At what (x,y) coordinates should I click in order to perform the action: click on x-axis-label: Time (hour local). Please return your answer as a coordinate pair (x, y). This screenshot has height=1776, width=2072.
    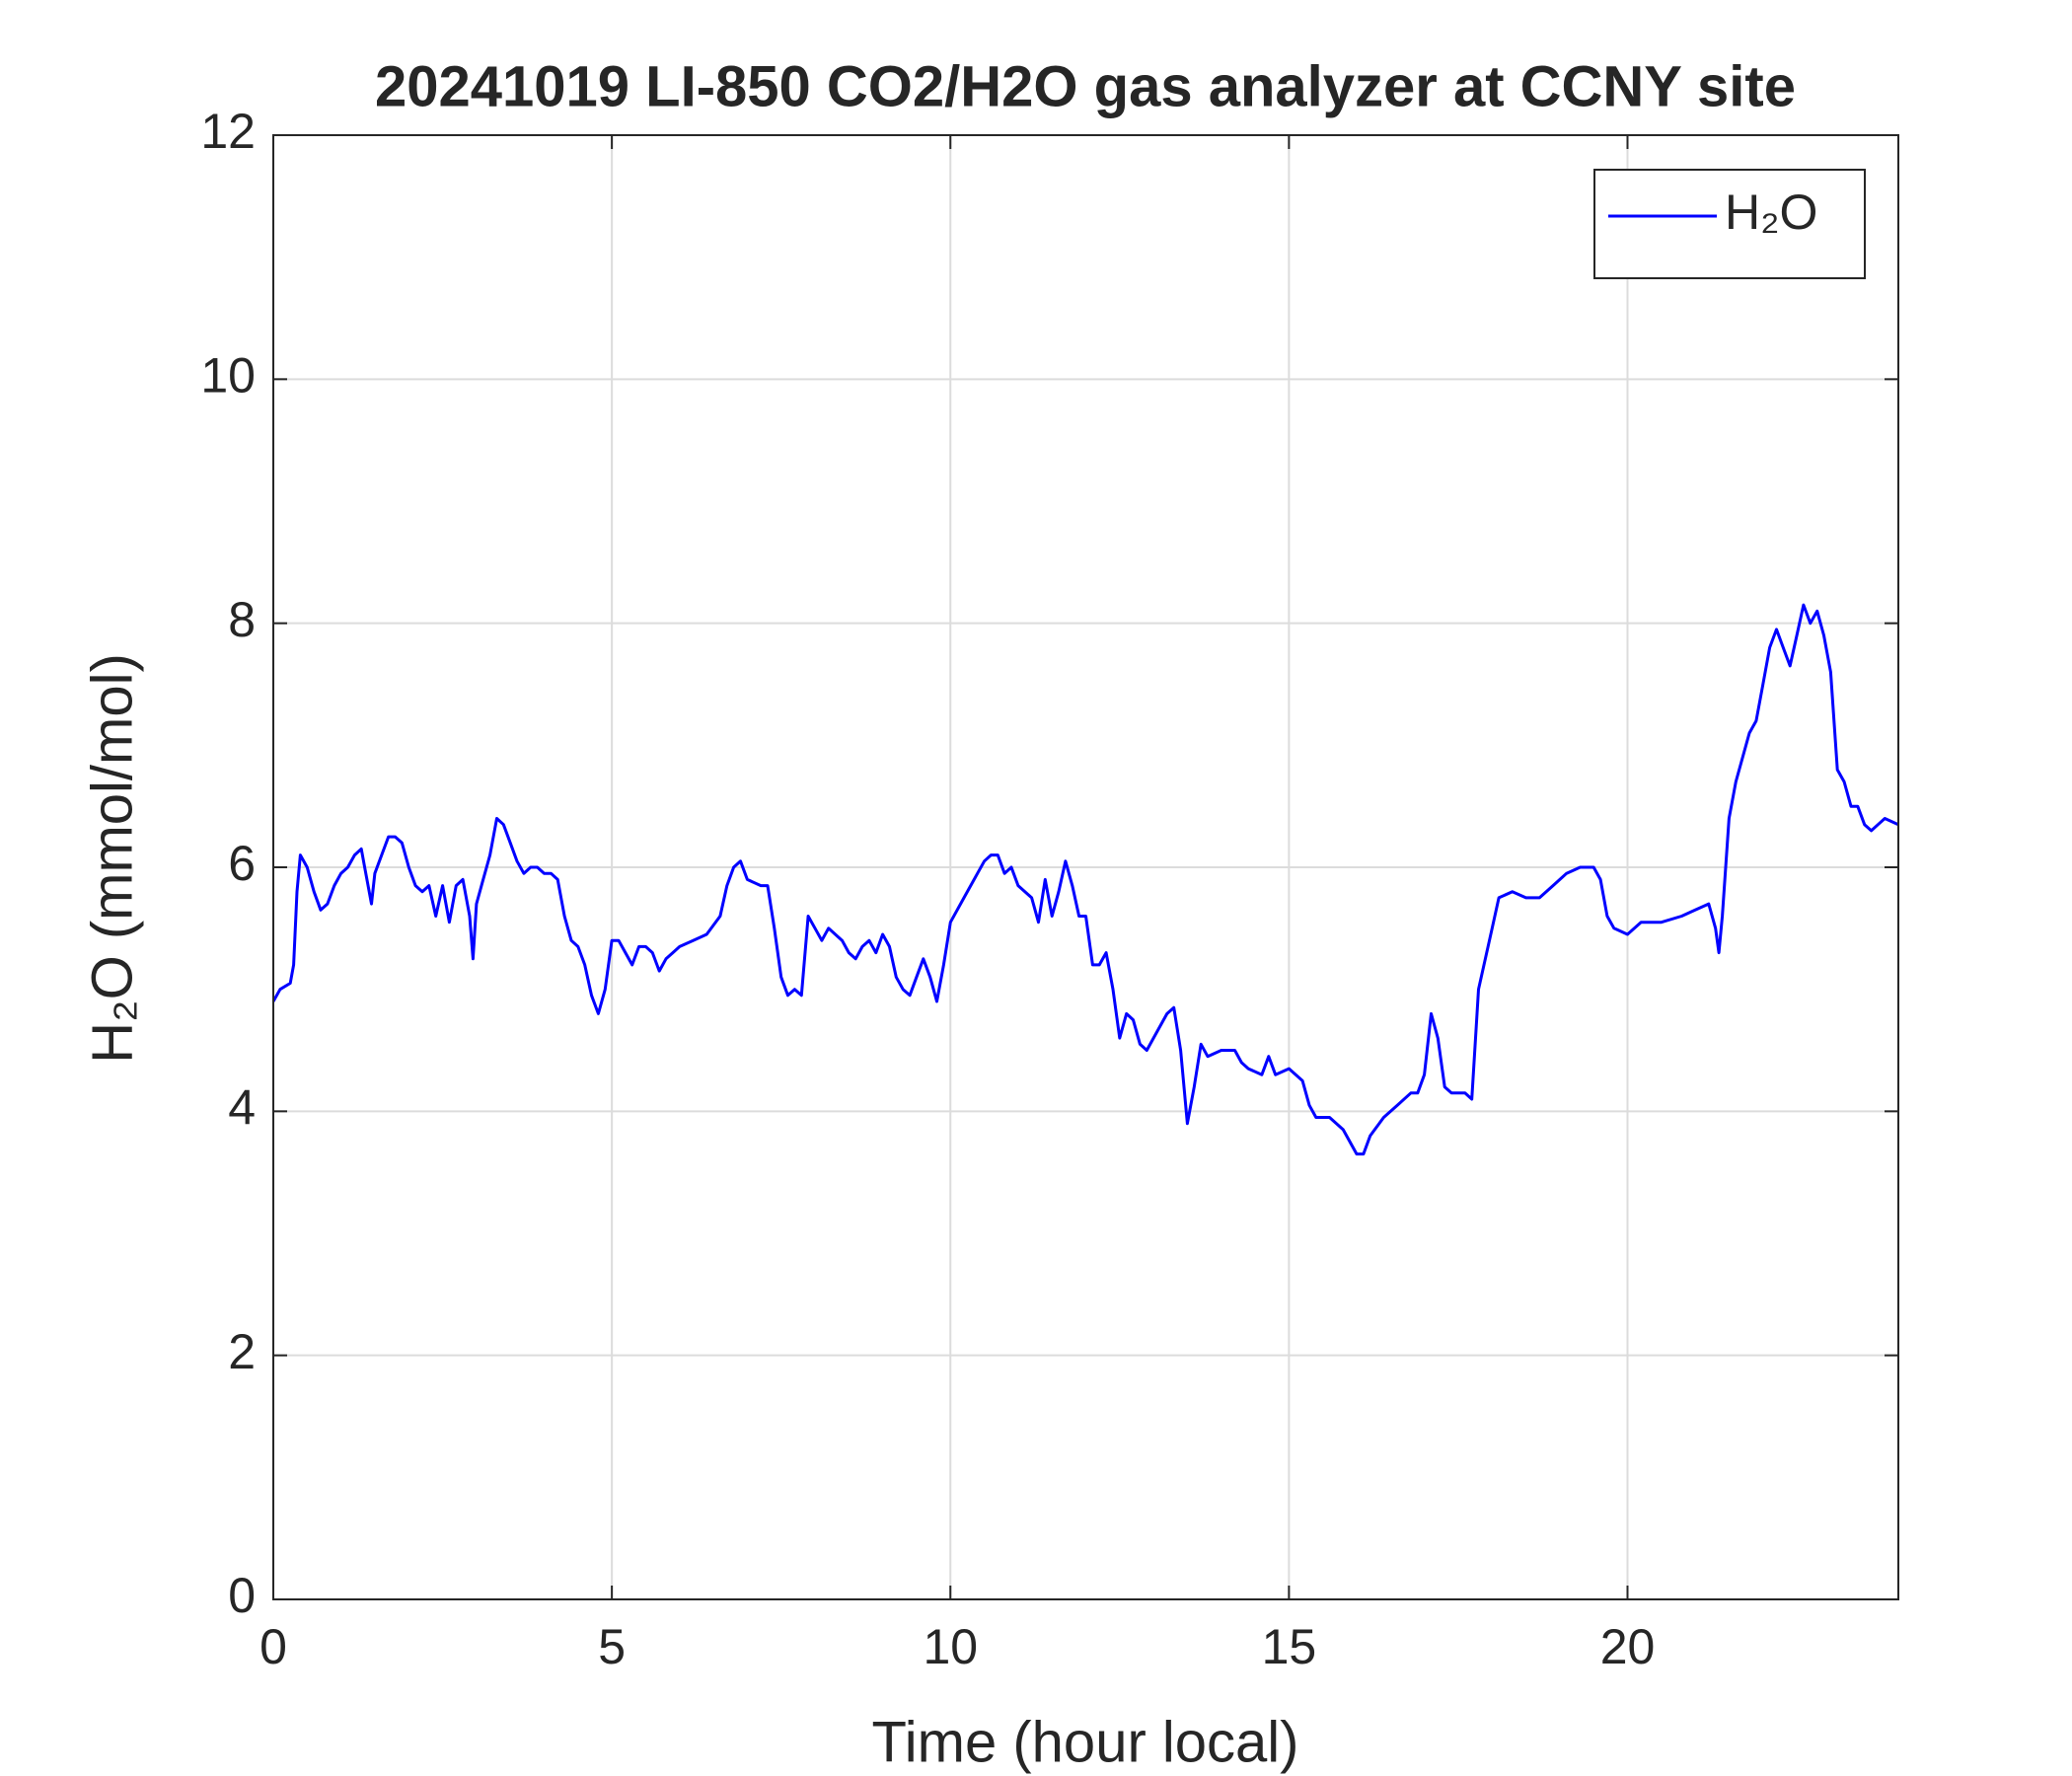
    Looking at the image, I should click on (1085, 1742).